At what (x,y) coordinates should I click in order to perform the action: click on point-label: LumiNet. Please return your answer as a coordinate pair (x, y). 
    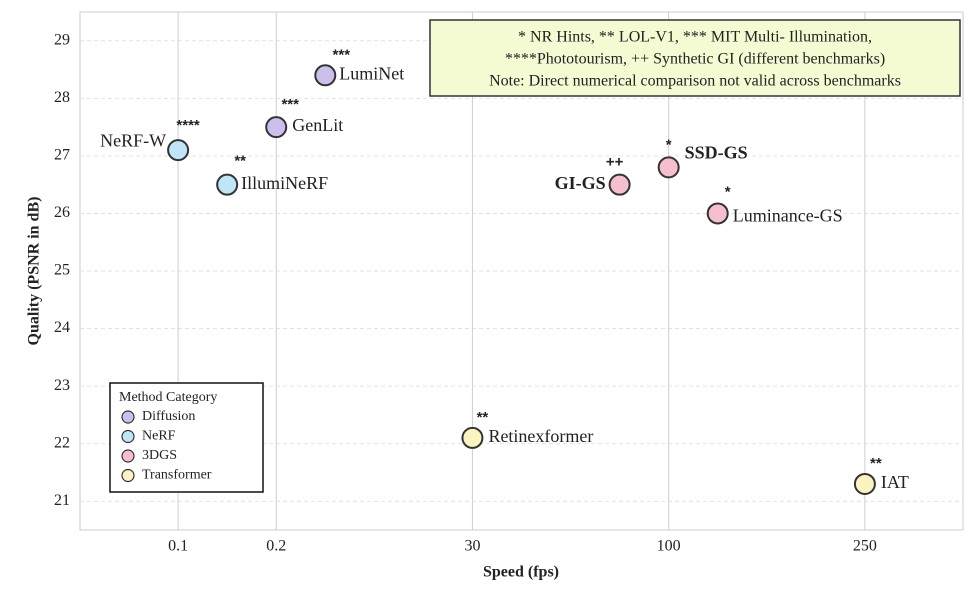
    Looking at the image, I should click on (371, 73).